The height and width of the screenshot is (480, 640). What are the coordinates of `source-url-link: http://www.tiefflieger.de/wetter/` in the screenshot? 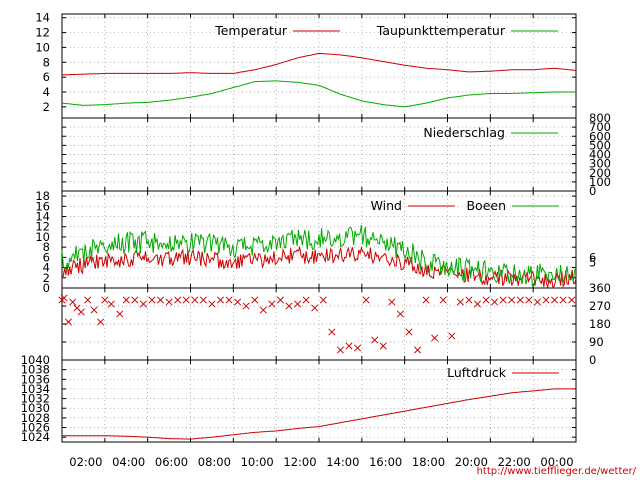 It's located at (557, 471).